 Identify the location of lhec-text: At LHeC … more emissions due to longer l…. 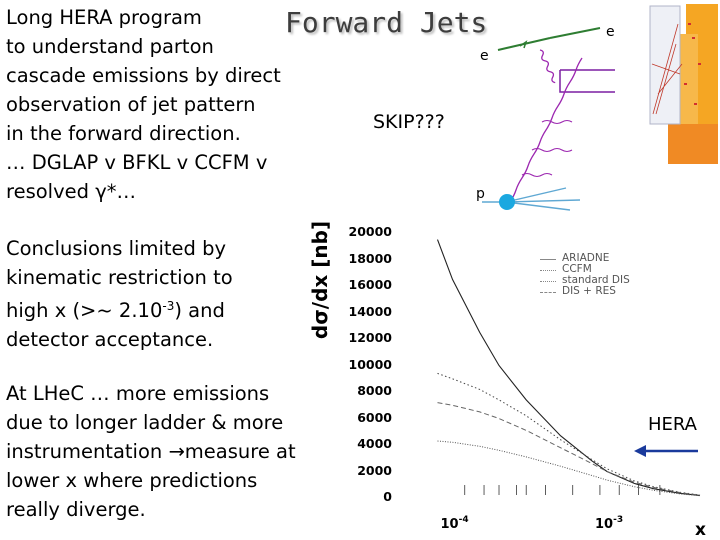
(151, 451).